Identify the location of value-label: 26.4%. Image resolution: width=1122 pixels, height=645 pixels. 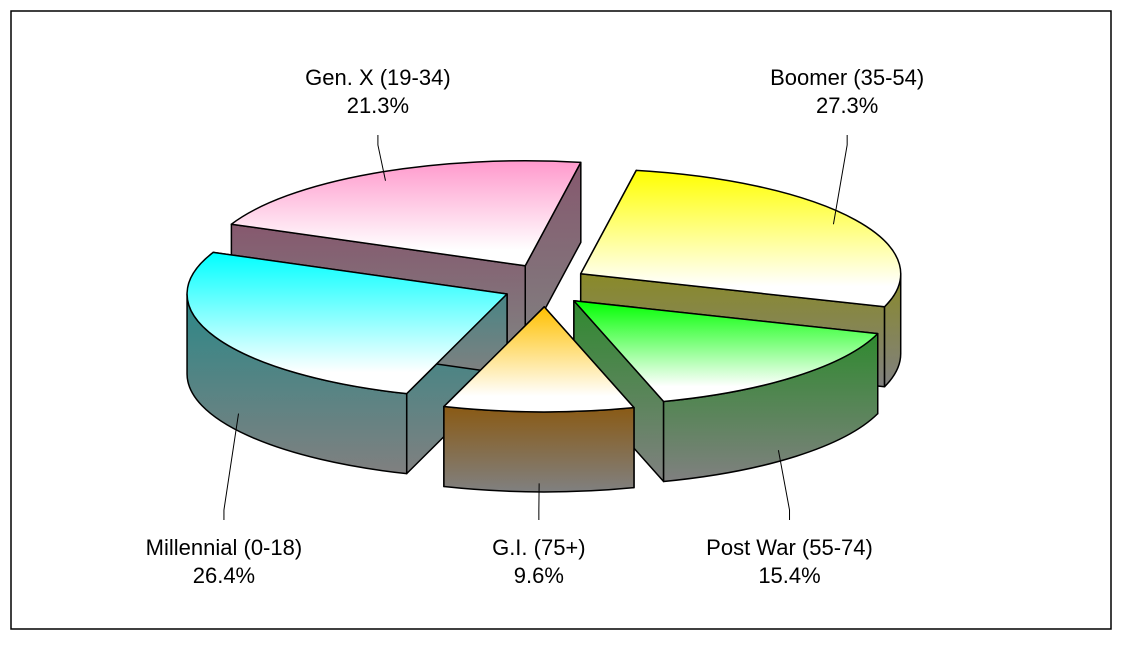
(224, 575).